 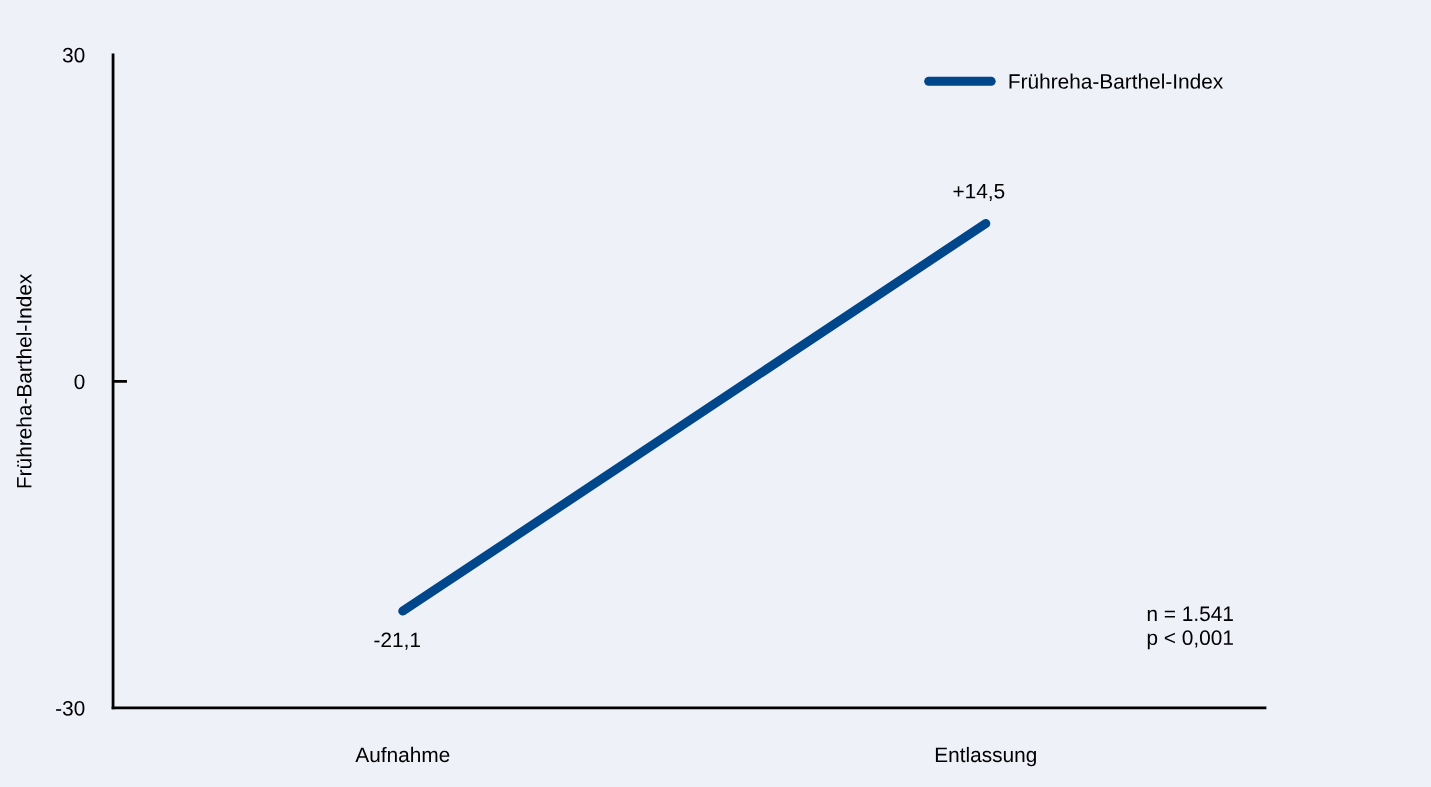 What do you see at coordinates (70, 708) in the screenshot?
I see `y-tick-label: -30` at bounding box center [70, 708].